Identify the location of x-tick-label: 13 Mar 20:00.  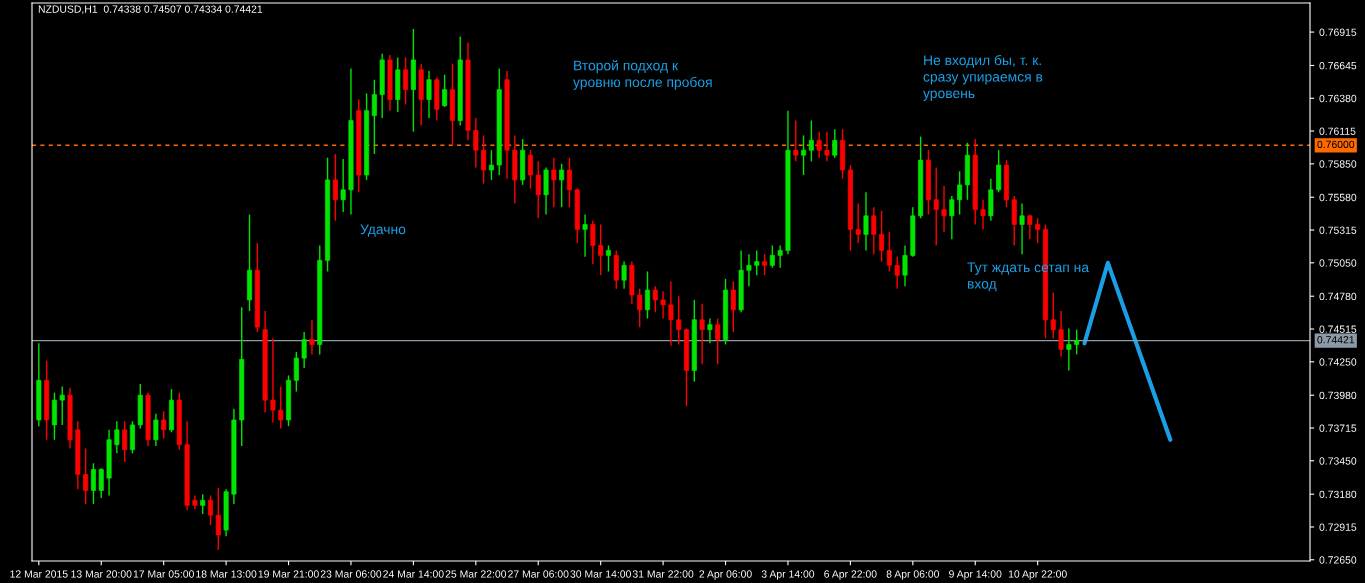
(101, 574).